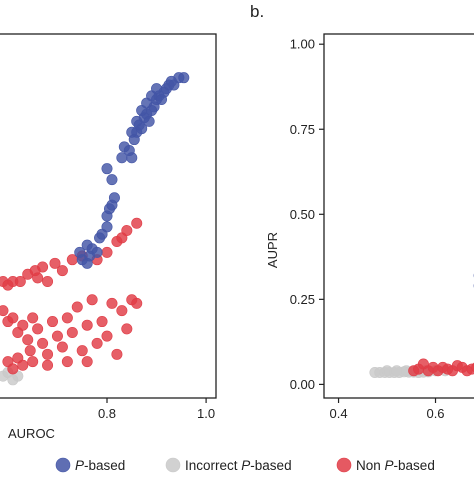 The image size is (474, 479). I want to click on panel-b-y-axis-label: AUPR, so click(272, 250).